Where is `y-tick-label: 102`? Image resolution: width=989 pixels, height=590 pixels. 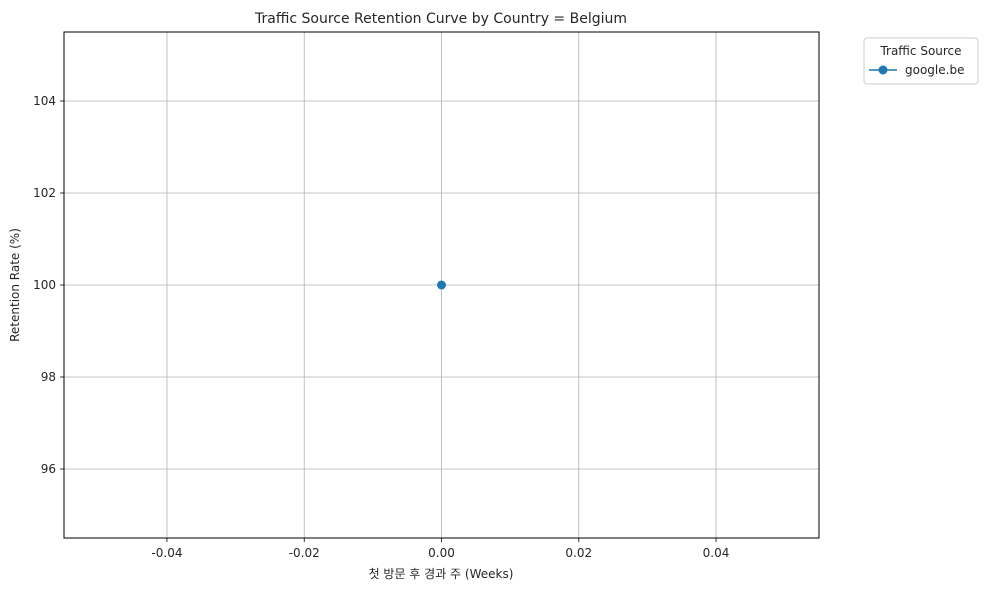
y-tick-label: 102 is located at coordinates (44, 193).